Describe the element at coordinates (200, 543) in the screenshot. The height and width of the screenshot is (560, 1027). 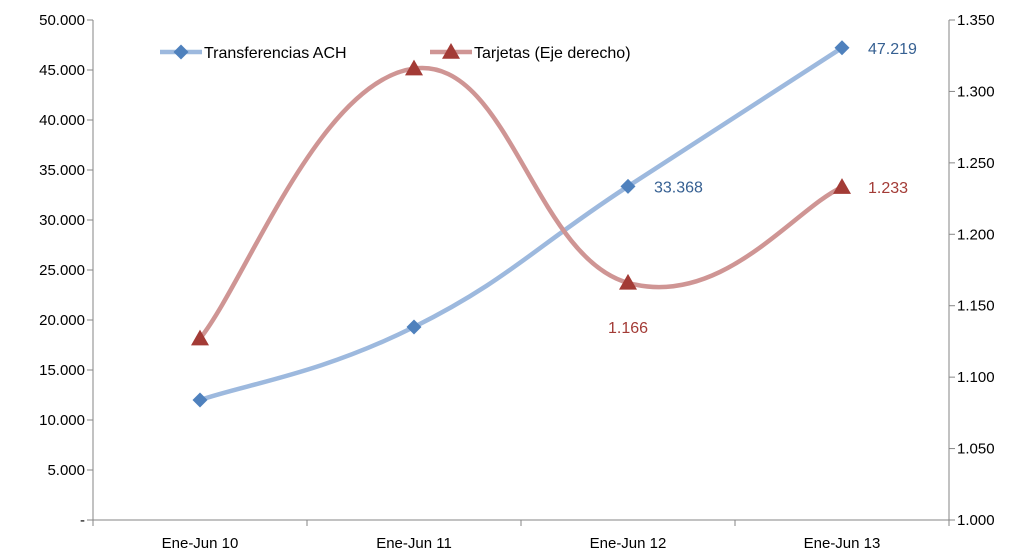
I see `x-axis-tick-label: Ene-Jun 10` at that location.